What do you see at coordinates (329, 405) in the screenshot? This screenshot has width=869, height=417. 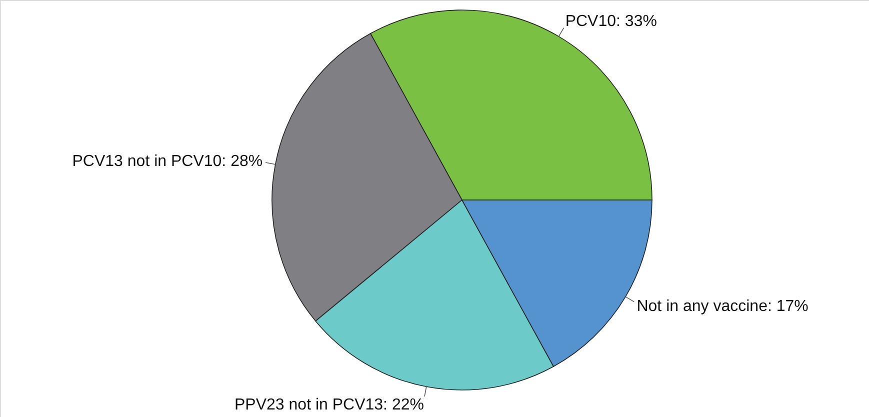 I see `slice-label: PPV23 not in PCV13: 22%` at bounding box center [329, 405].